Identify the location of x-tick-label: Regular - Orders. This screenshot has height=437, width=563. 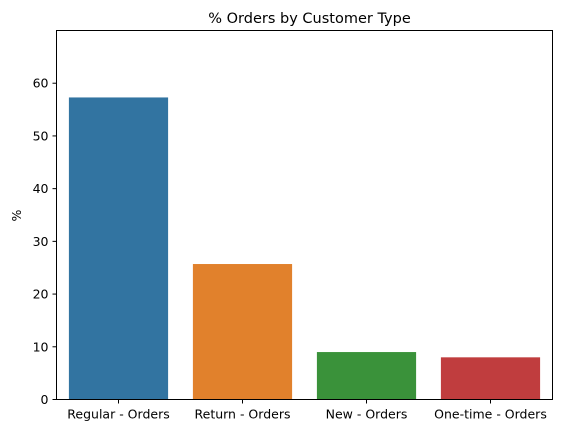
(118, 414).